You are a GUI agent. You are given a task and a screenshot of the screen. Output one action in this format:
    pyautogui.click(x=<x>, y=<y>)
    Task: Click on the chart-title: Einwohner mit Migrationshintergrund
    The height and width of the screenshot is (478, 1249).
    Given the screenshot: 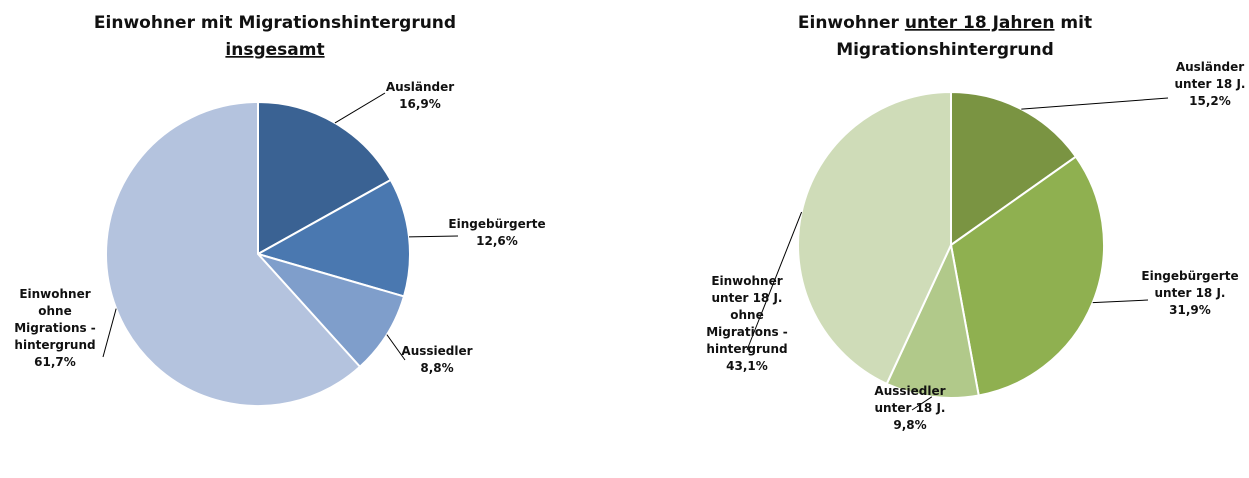 What is the action you would take?
    pyautogui.click(x=275, y=23)
    